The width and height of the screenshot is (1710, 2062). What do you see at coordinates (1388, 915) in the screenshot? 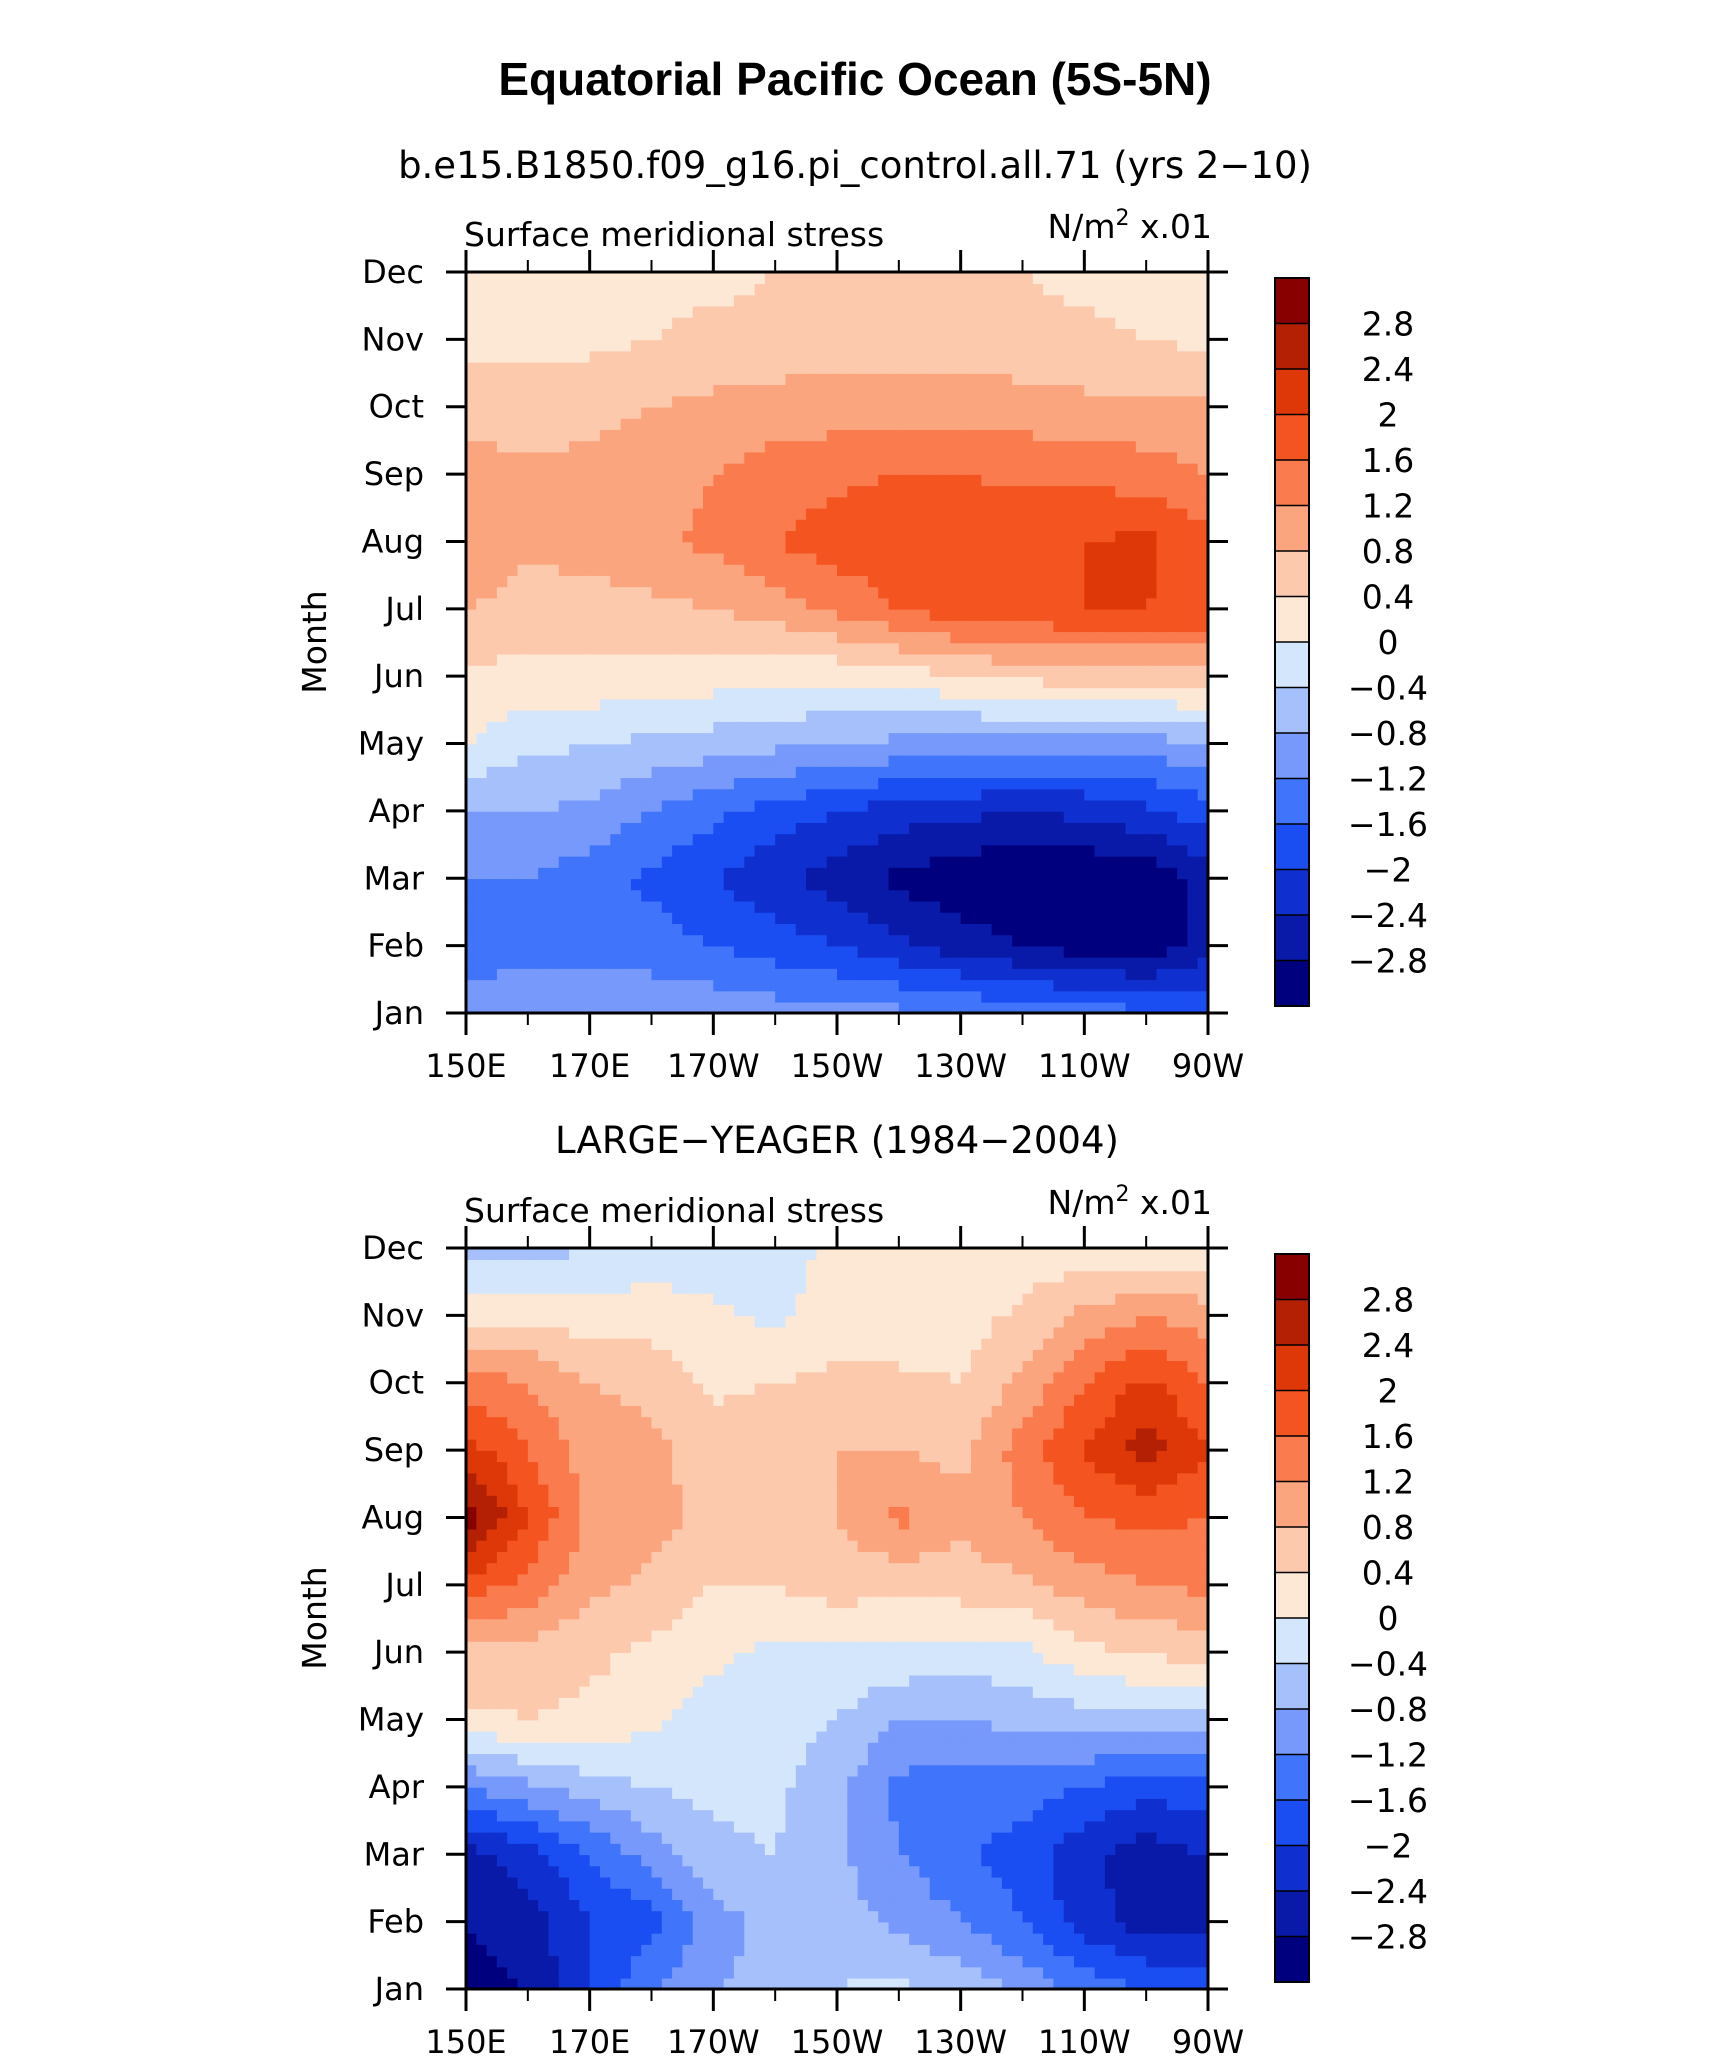
I see `colorbar-tick-label: −2.4` at bounding box center [1388, 915].